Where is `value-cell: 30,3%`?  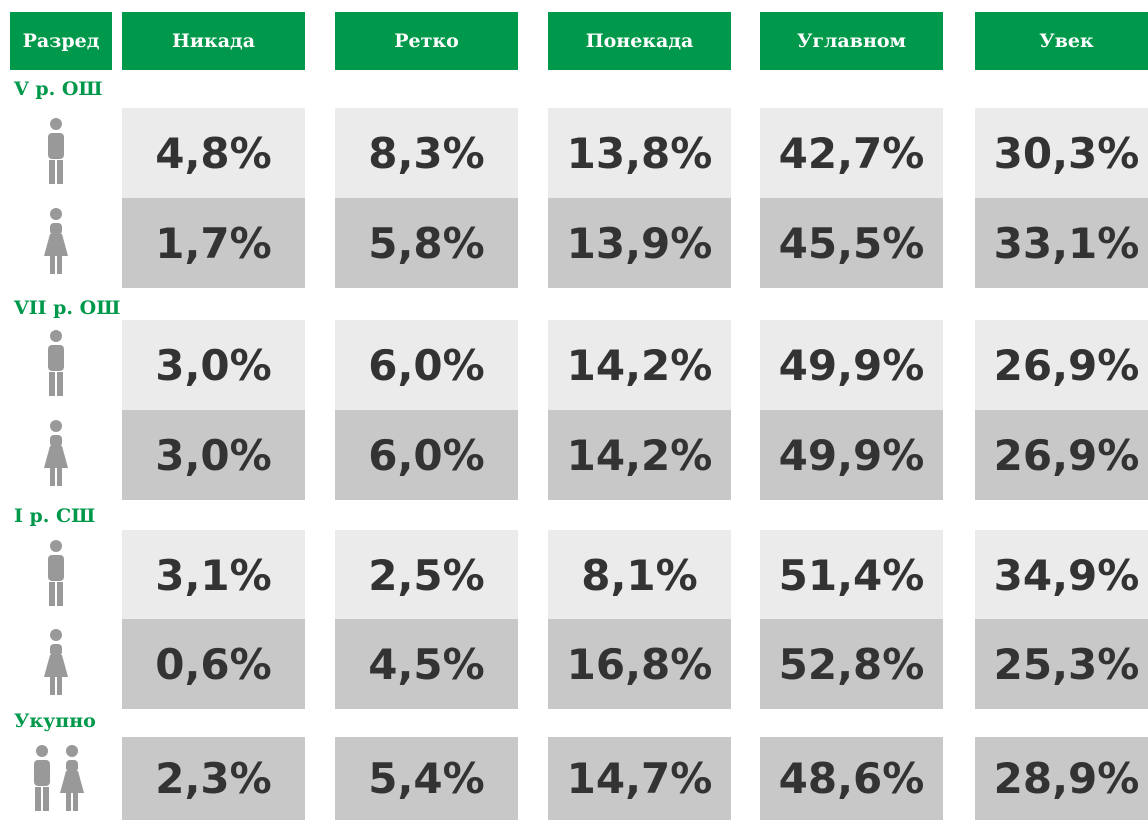 value-cell: 30,3% is located at coordinates (1061, 153).